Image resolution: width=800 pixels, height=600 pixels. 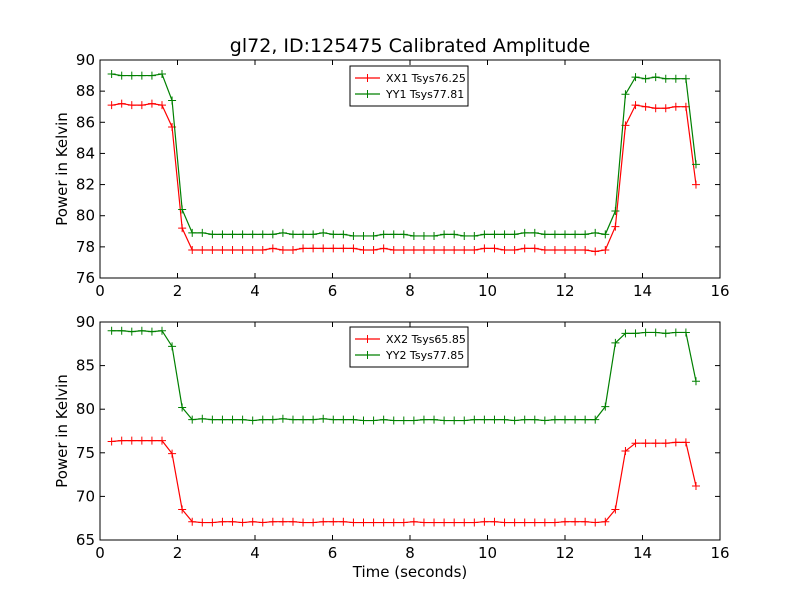 I want to click on x-tick-label: 2, so click(x=178, y=553).